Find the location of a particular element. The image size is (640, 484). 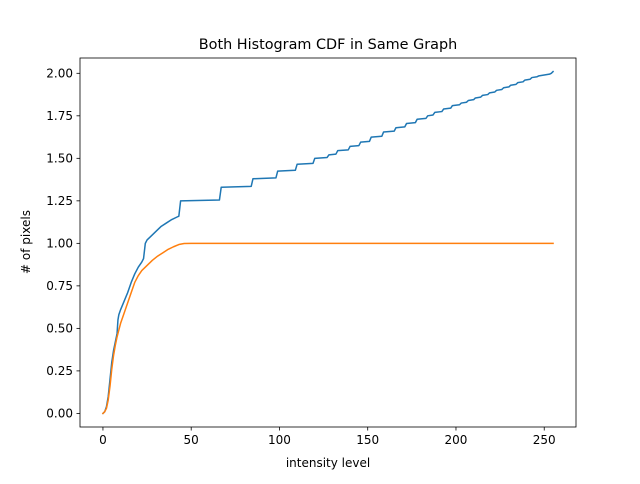

x-tick-label: 50 is located at coordinates (191, 440).